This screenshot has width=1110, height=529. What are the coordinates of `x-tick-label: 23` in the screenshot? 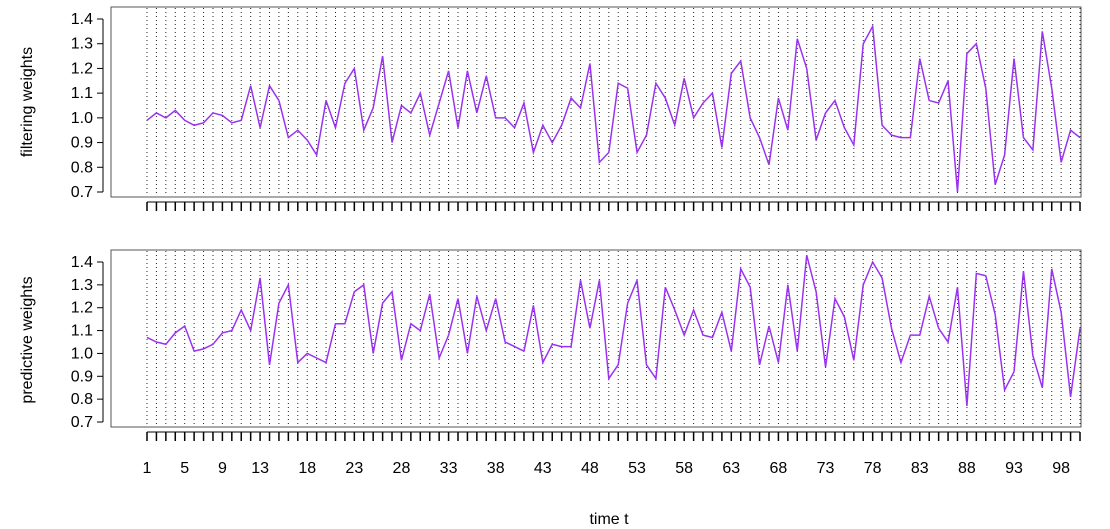 It's located at (354, 468).